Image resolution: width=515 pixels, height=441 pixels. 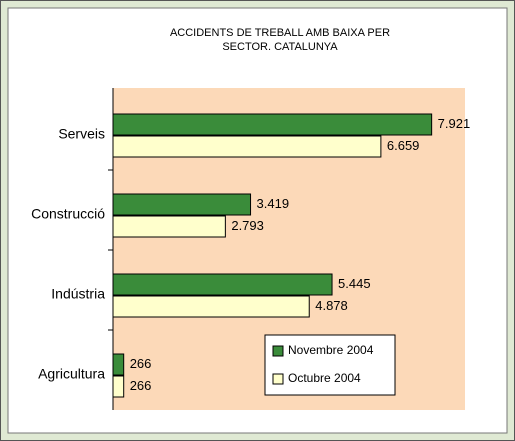 What do you see at coordinates (247, 225) in the screenshot?
I see `data-label: 2.793` at bounding box center [247, 225].